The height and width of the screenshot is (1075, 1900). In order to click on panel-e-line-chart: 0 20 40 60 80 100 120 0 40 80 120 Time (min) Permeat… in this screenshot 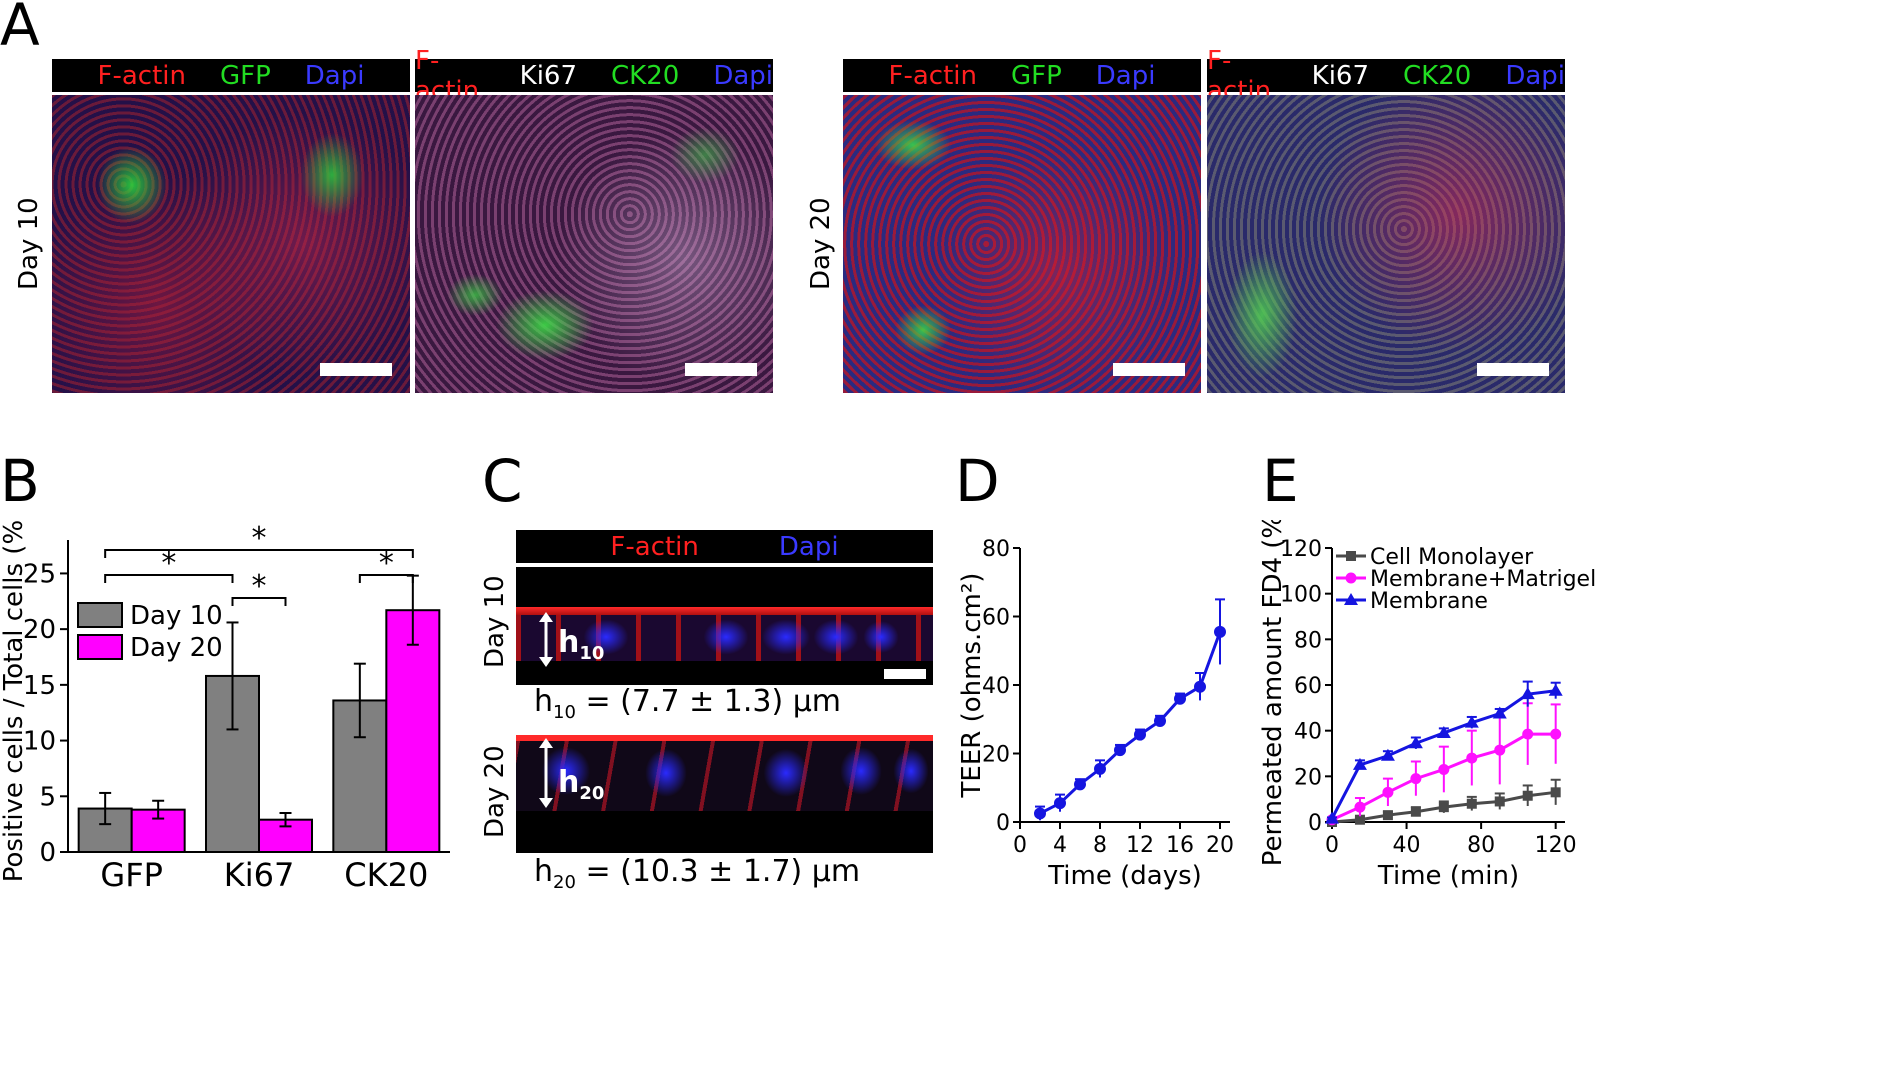, I will do `click(1427, 705)`.